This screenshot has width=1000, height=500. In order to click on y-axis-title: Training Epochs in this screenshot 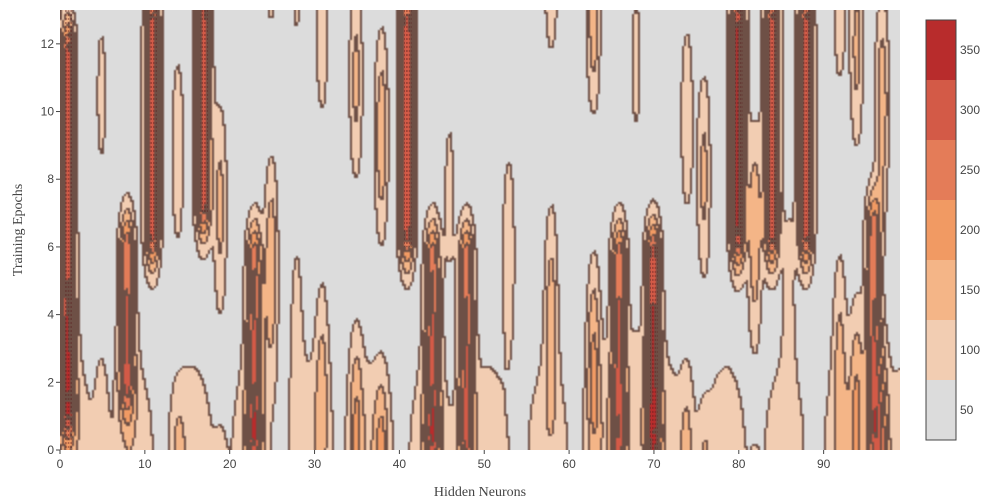, I will do `click(18, 230)`.